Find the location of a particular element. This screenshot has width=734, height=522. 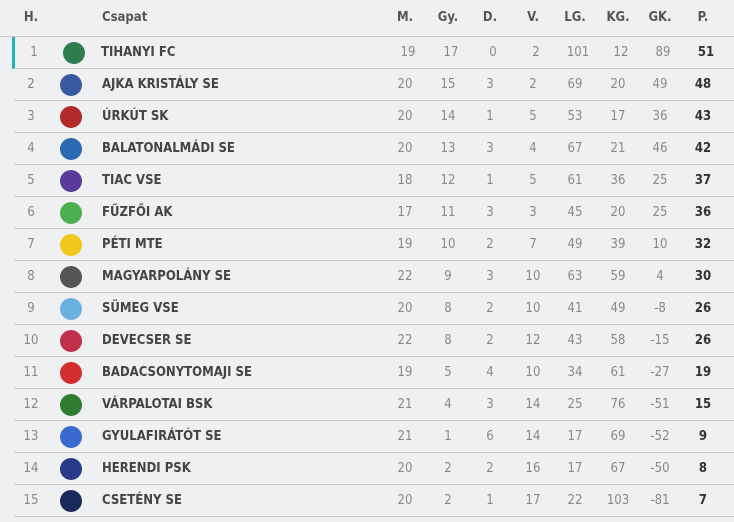

cell-kg: 69 is located at coordinates (618, 436).